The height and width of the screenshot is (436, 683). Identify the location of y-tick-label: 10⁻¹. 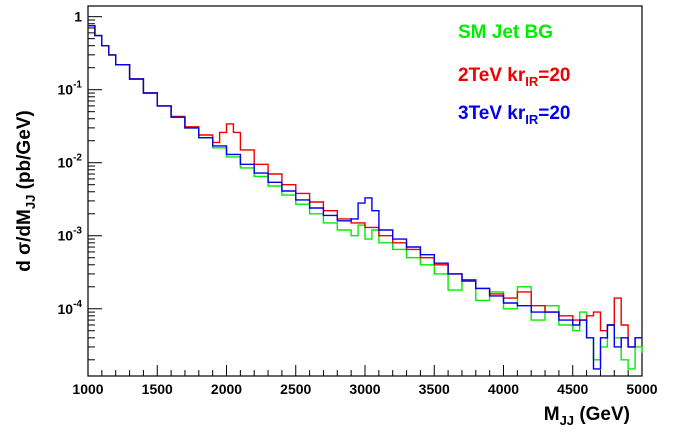
(70, 89).